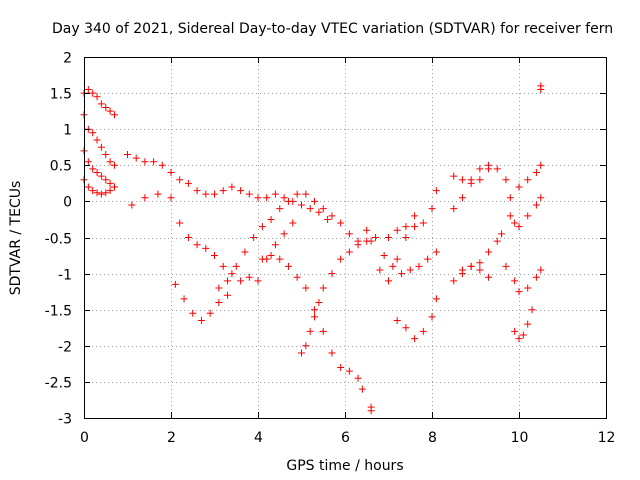 Image resolution: width=640 pixels, height=480 pixels. Describe the element at coordinates (67, 203) in the screenshot. I see `y-tick-label: 0` at that location.